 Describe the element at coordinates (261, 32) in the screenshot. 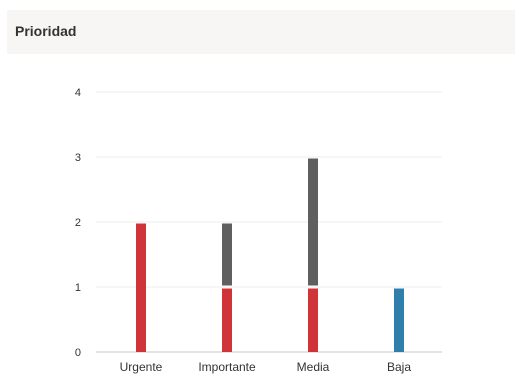

I see `panel-header: Prioridad` at that location.